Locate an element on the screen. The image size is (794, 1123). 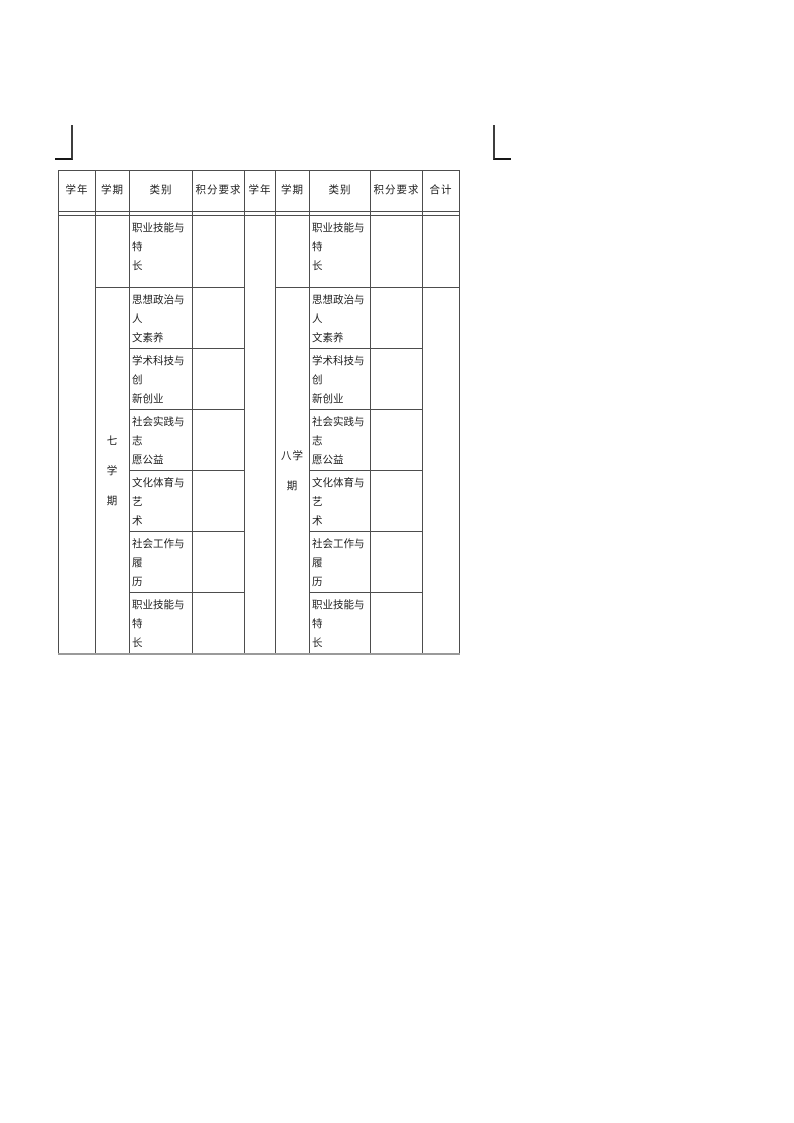
table-row: 职业技能与特 长 职业技能与特 长 is located at coordinates (259, 623).